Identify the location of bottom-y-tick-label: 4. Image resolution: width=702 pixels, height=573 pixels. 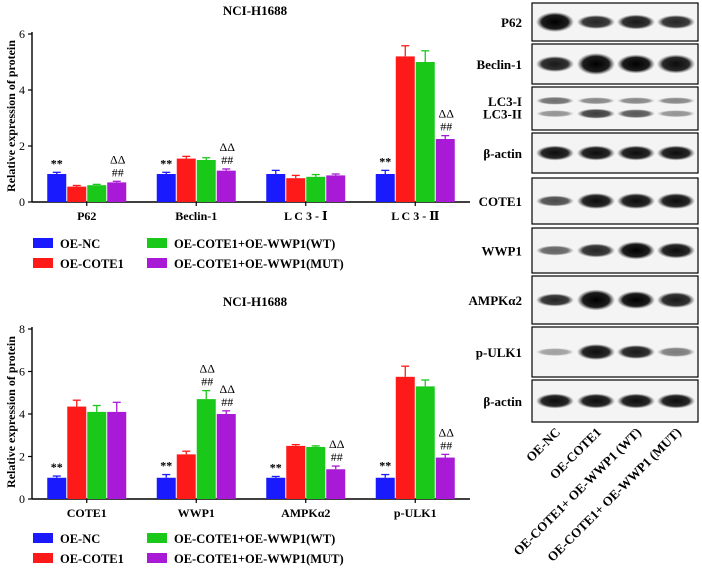
(22, 414).